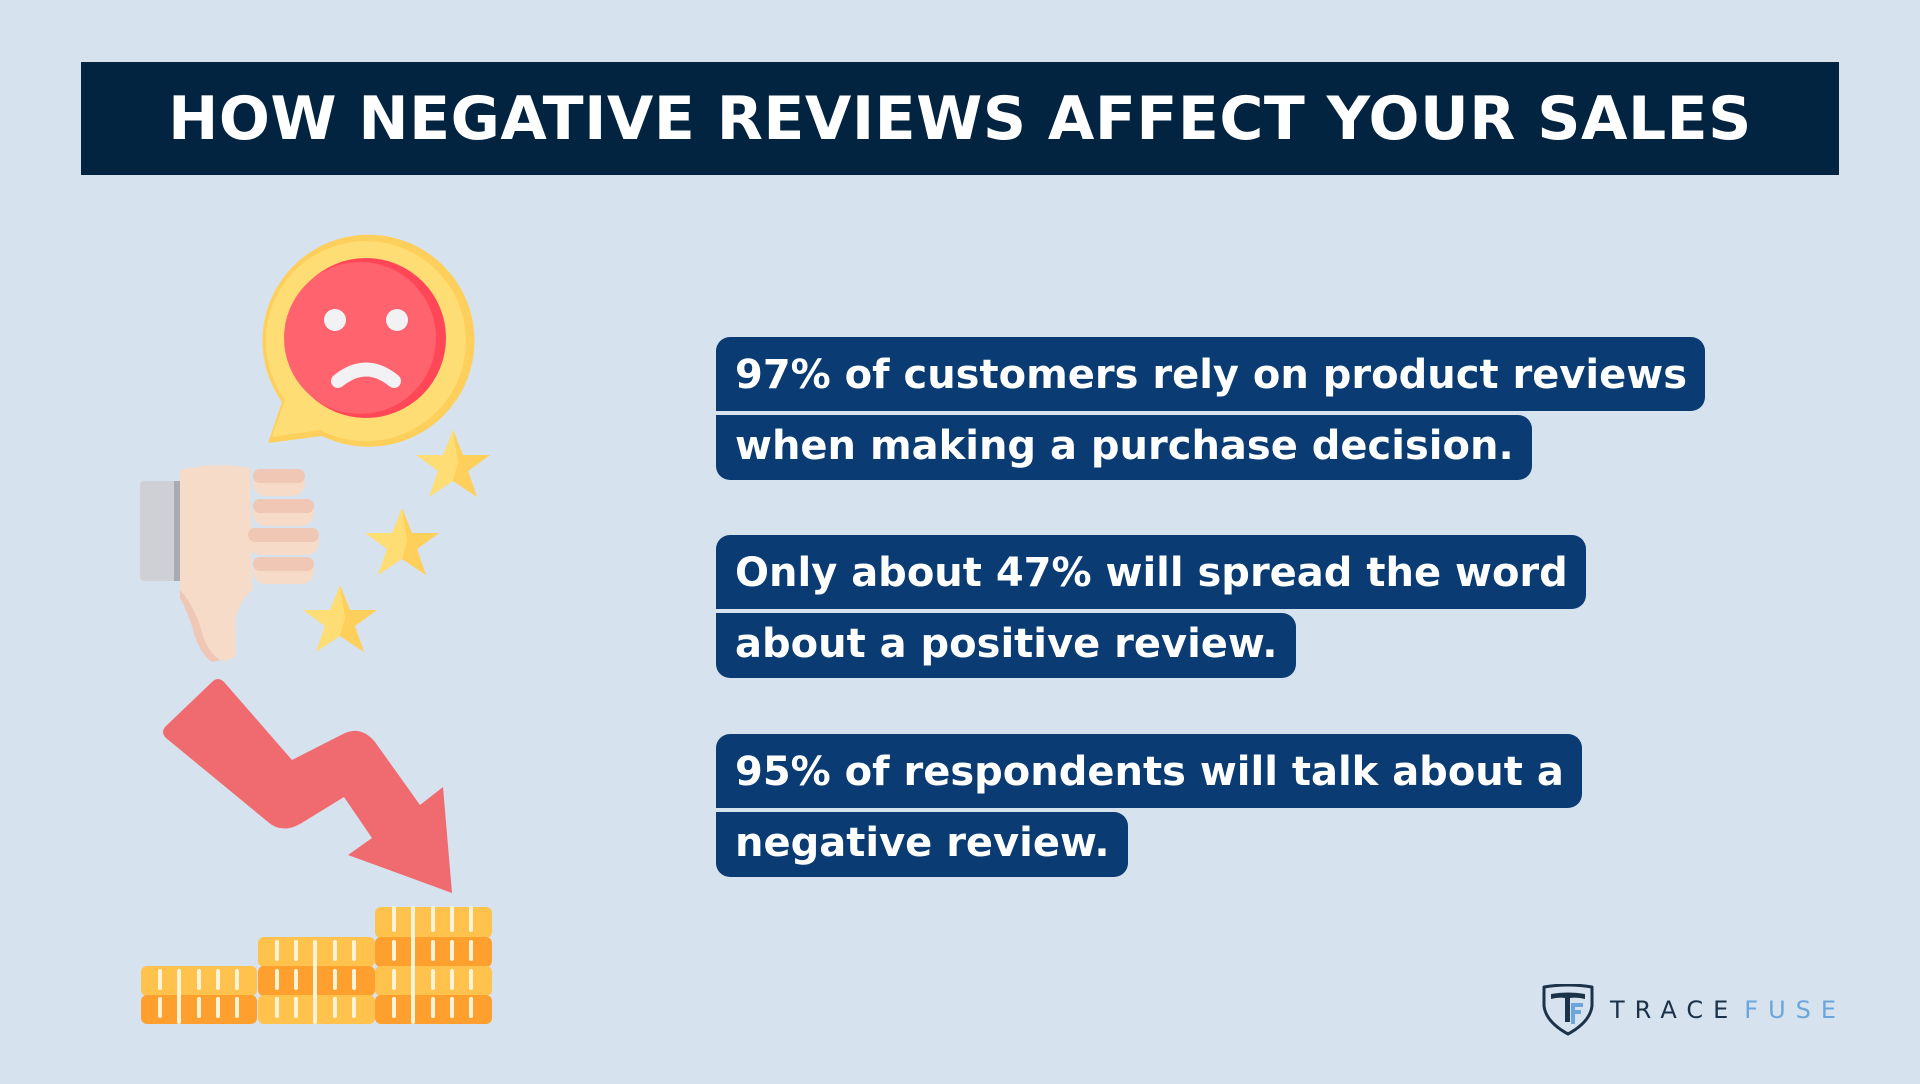 This screenshot has width=1920, height=1084. Describe the element at coordinates (1006, 645) in the screenshot. I see `fact-line: about a positive review.` at that location.